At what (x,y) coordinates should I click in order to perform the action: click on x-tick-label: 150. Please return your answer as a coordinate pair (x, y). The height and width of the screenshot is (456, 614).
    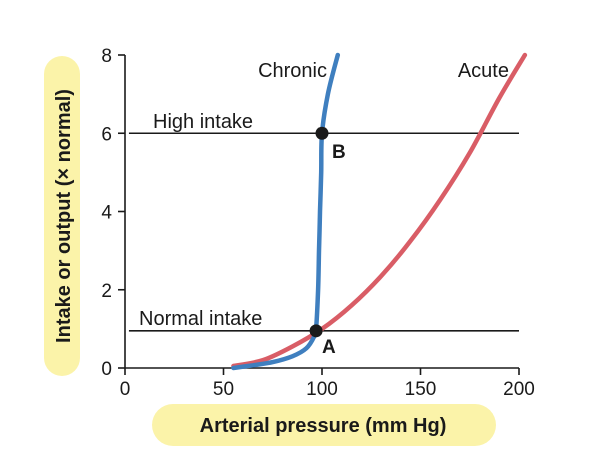
    Looking at the image, I should click on (421, 389).